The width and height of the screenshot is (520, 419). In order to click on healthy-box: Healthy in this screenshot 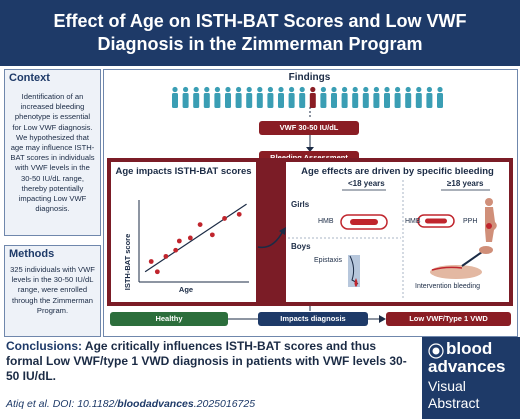, I will do `click(169, 319)`.